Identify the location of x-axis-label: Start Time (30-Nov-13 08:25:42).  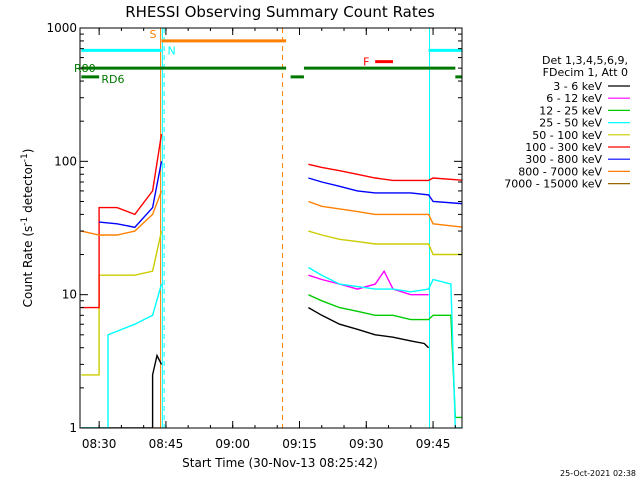
(280, 463).